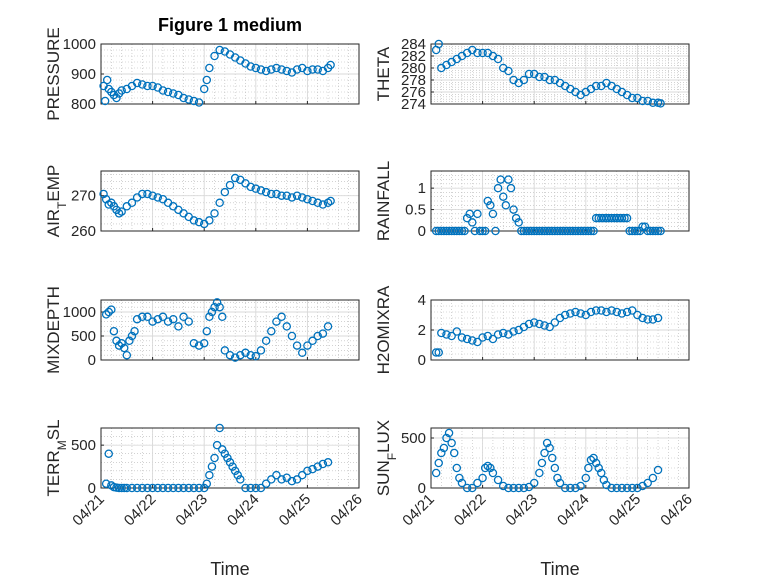  What do you see at coordinates (422, 231) in the screenshot?
I see `y-tick-label: 0` at bounding box center [422, 231].